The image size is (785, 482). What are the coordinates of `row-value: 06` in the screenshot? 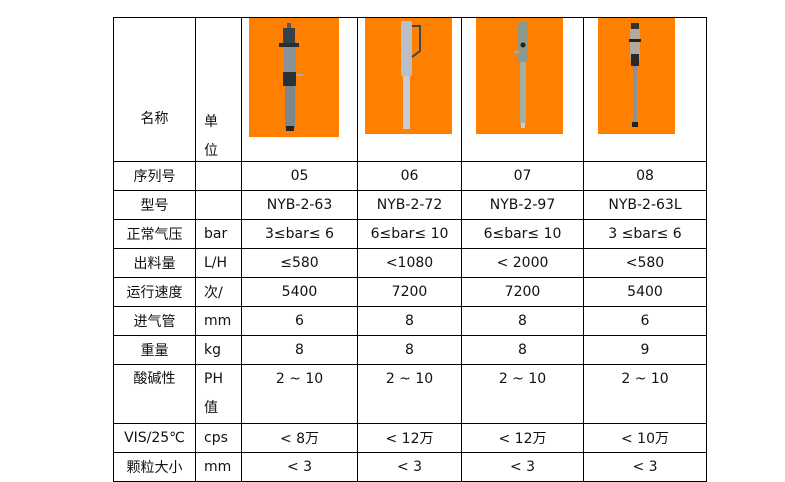 It's located at (409, 176).